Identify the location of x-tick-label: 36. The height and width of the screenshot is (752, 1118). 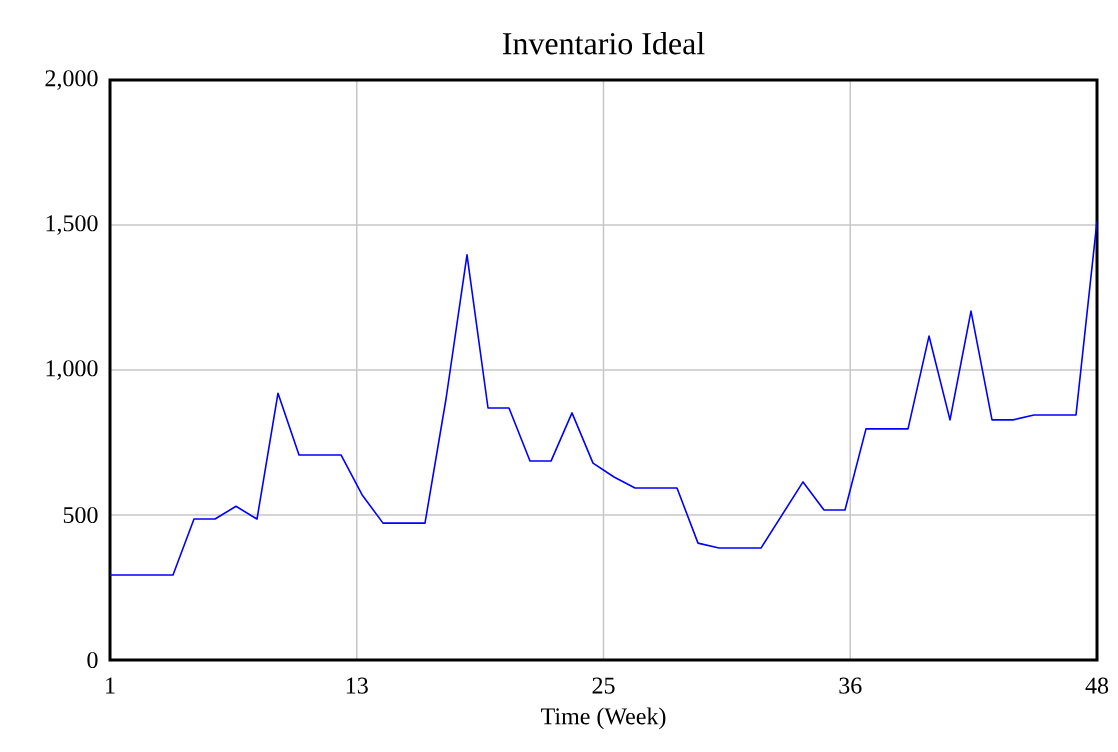
(850, 685).